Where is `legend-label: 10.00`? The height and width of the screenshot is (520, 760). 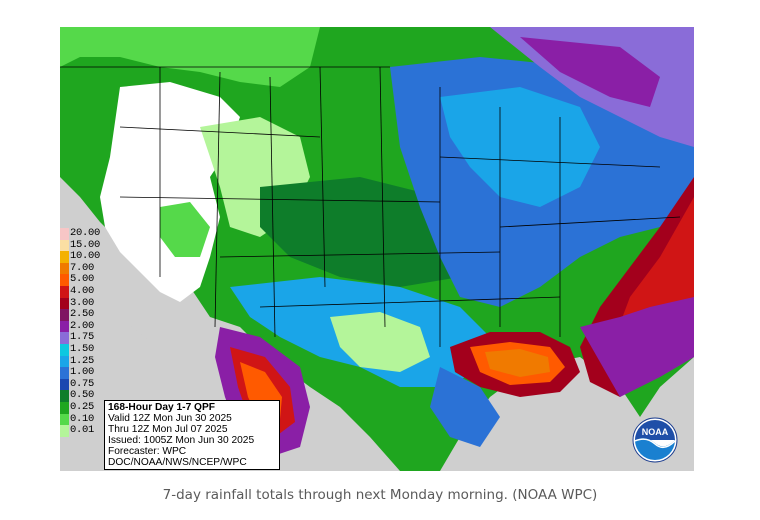
legend-label: 10.00 is located at coordinates (85, 256).